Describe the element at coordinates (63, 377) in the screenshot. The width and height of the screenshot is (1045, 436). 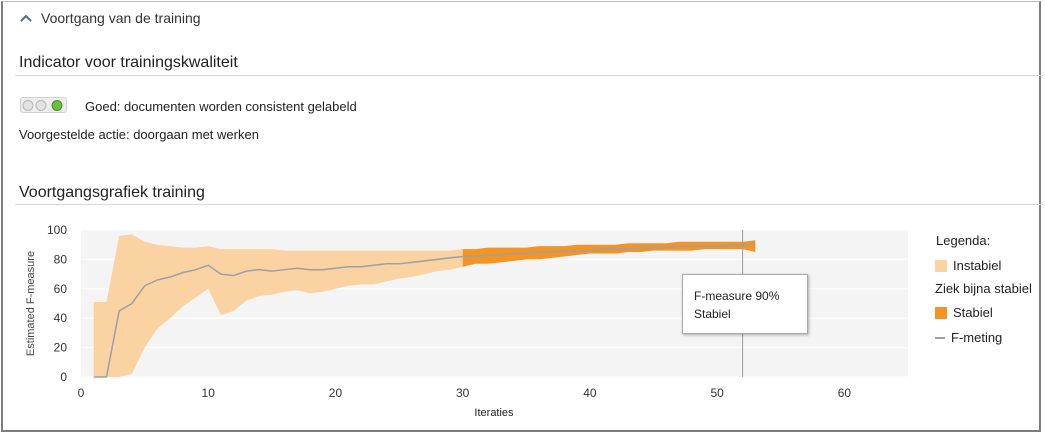
I see `y-tick-label: 0` at that location.